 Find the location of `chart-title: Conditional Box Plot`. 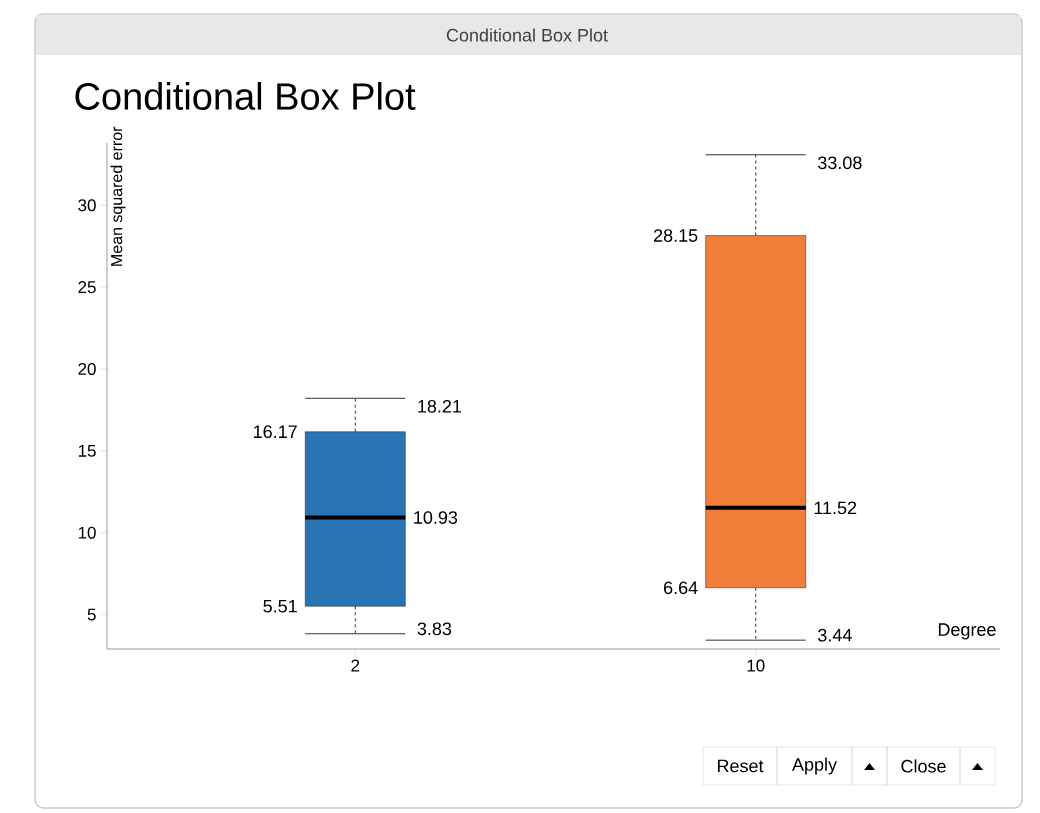

chart-title: Conditional Box Plot is located at coordinates (245, 96).